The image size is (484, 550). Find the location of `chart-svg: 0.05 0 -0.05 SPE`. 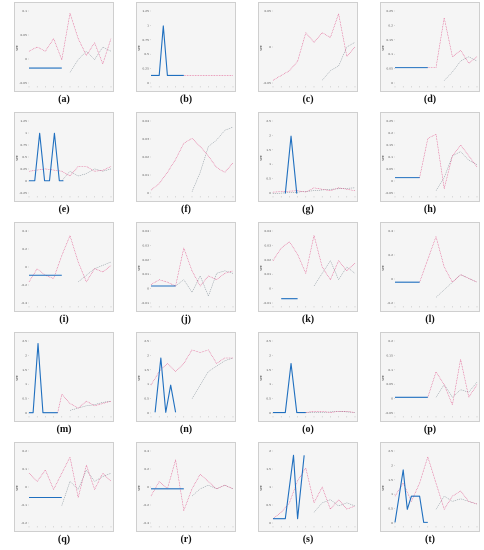

chart-svg: 0.05 0 -0.05 SPE is located at coordinates (307, 48).